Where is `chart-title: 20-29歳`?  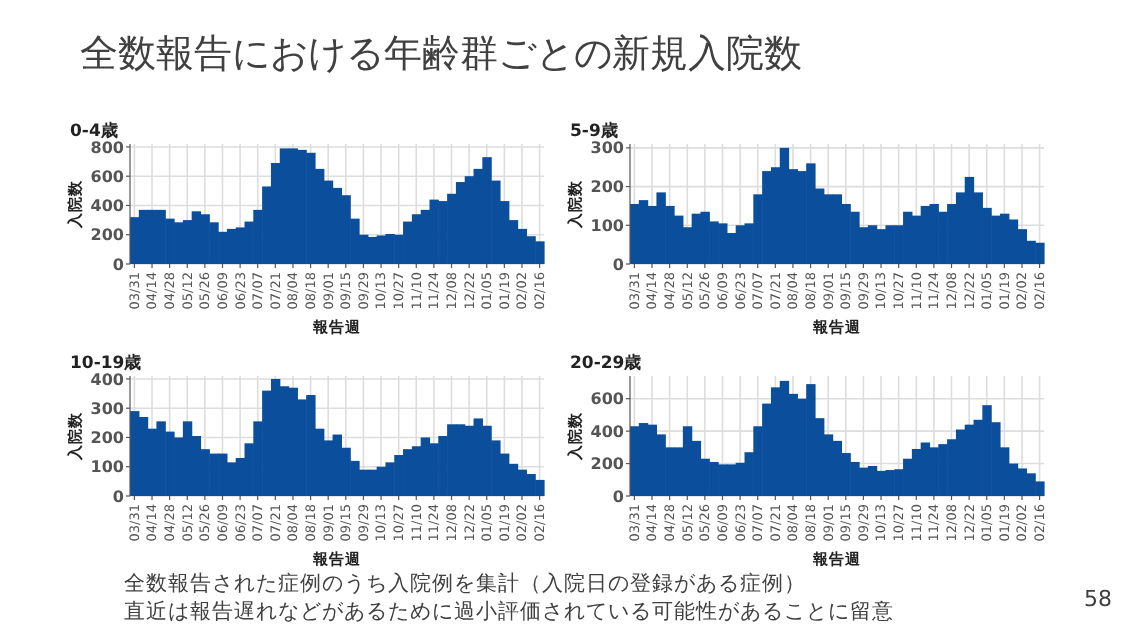 chart-title: 20-29歳 is located at coordinates (606, 363).